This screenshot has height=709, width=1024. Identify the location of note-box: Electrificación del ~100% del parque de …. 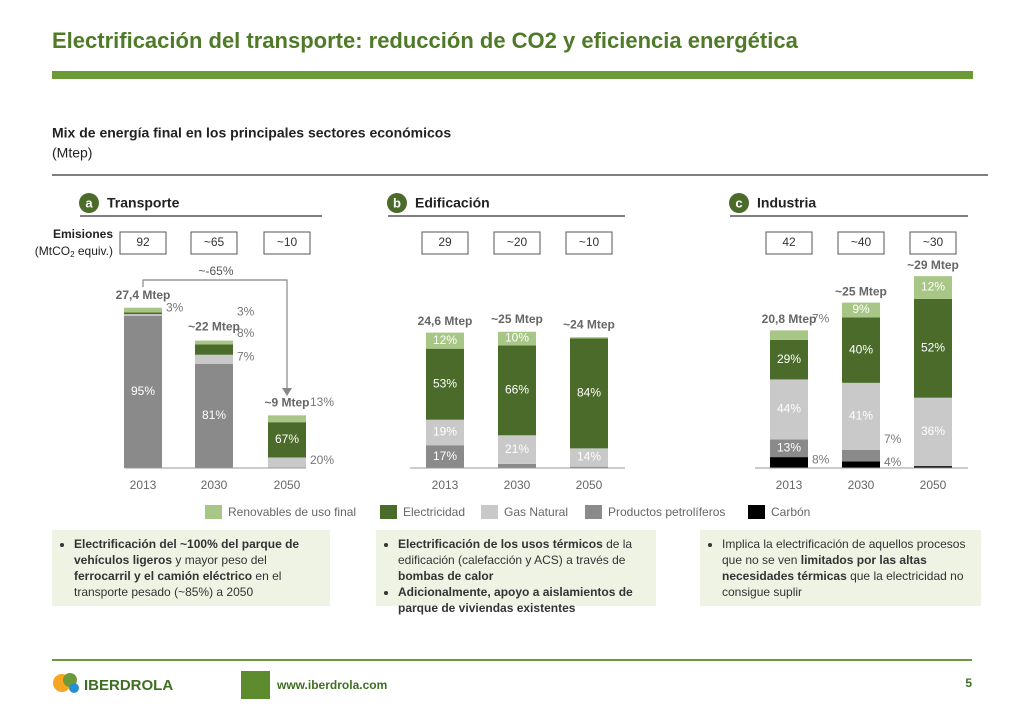
(191, 568).